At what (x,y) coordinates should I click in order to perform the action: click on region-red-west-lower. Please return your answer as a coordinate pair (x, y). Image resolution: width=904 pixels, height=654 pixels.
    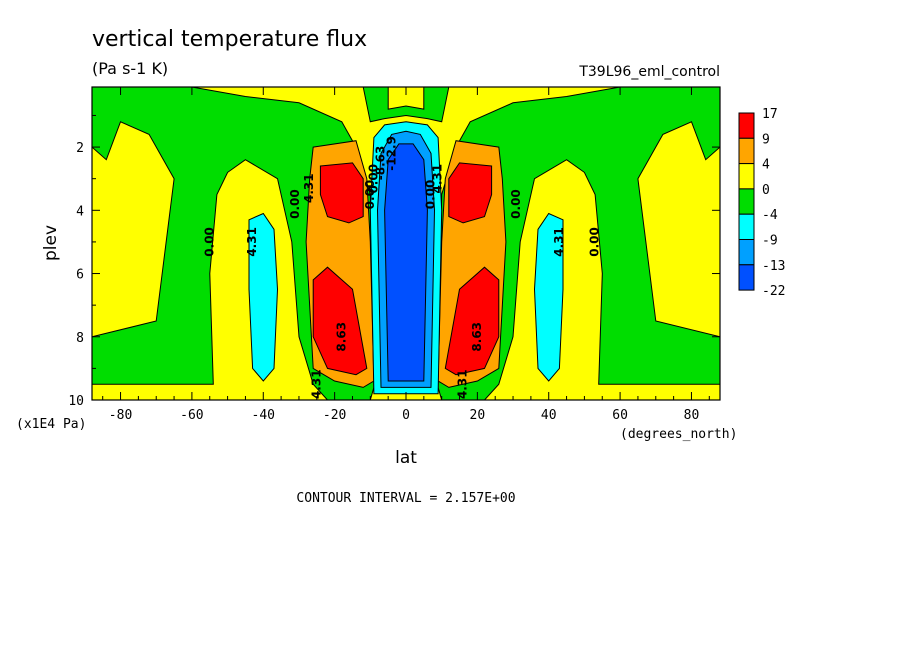
    Looking at the image, I should click on (340, 321).